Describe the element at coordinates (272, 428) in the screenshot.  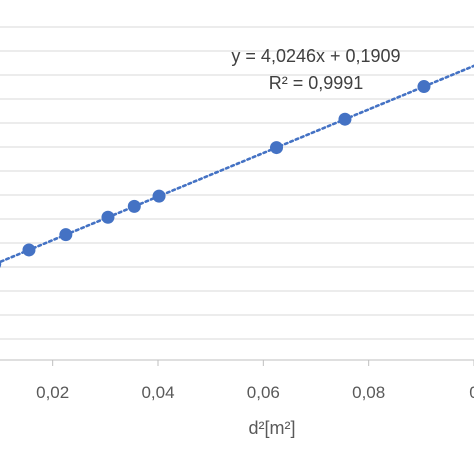
I see `x-axis-title: d²[m²]` at that location.